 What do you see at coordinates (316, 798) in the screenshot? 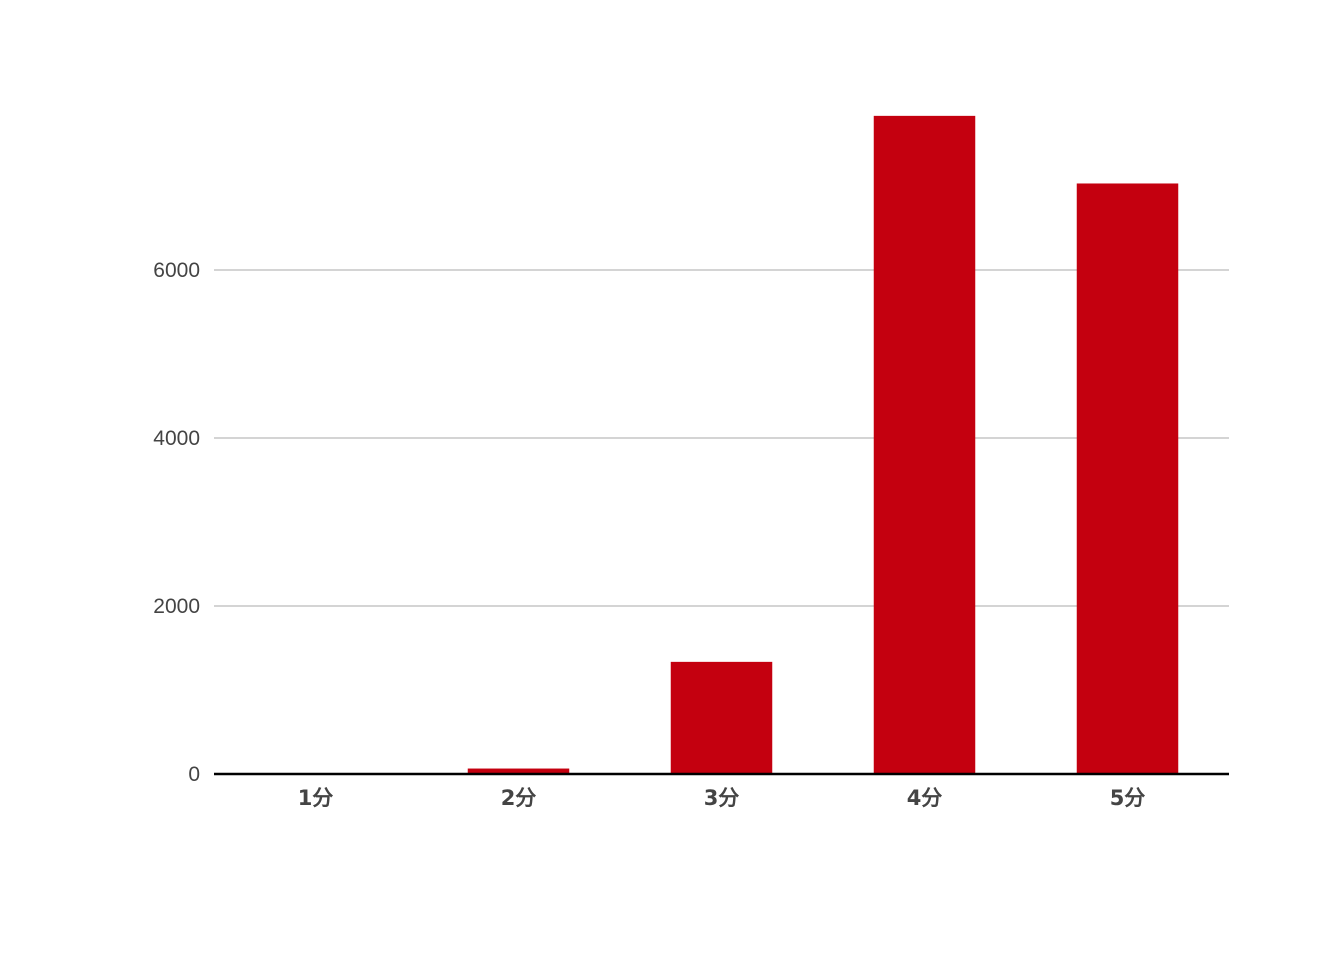
I see `x-tick-label: 1分` at bounding box center [316, 798].